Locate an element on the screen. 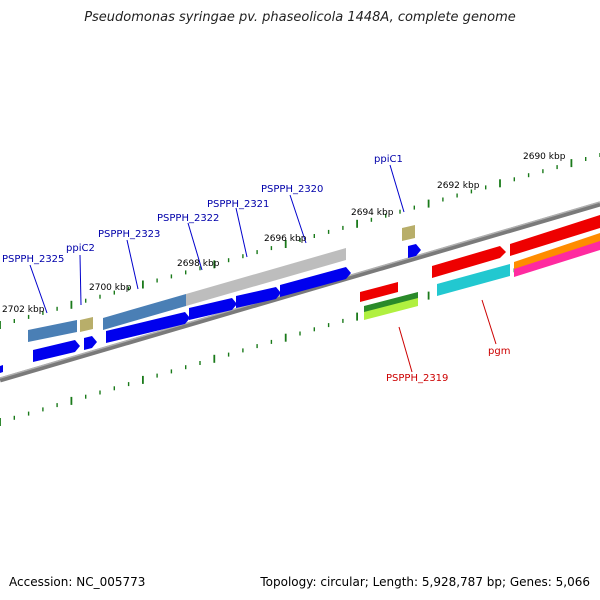 Image resolution: width=600 pixels, height=600 pixels. cds-cyan is located at coordinates (473, 280).